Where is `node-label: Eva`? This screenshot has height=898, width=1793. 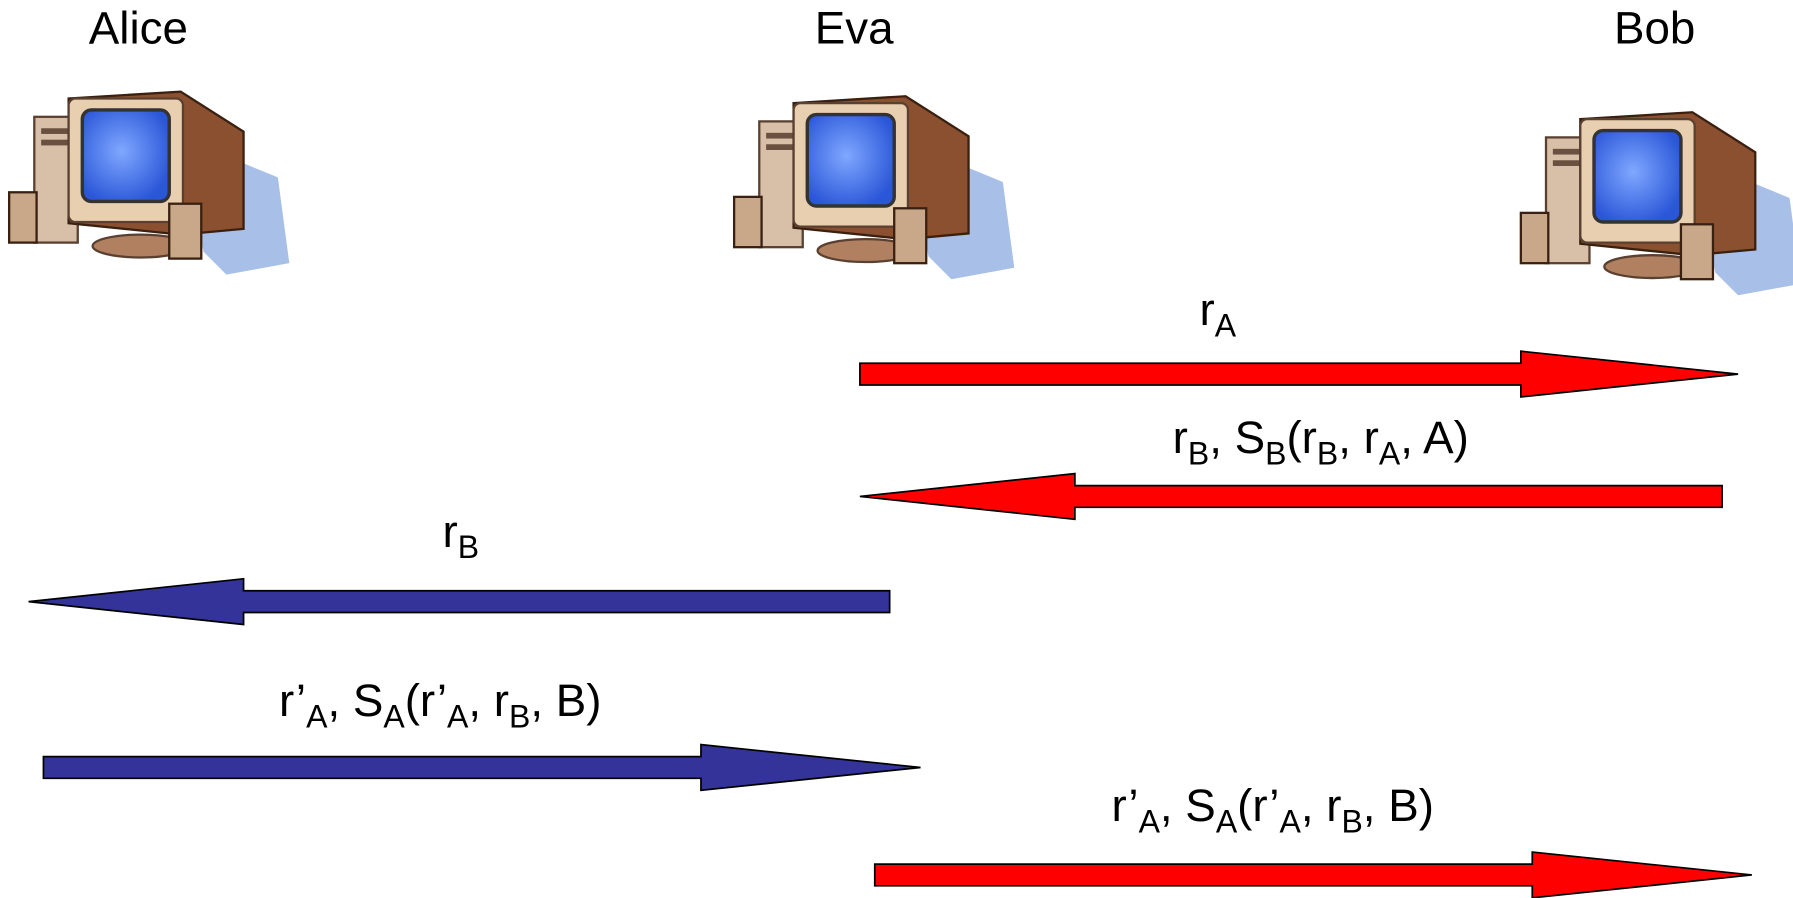
node-label: Eva is located at coordinates (854, 28).